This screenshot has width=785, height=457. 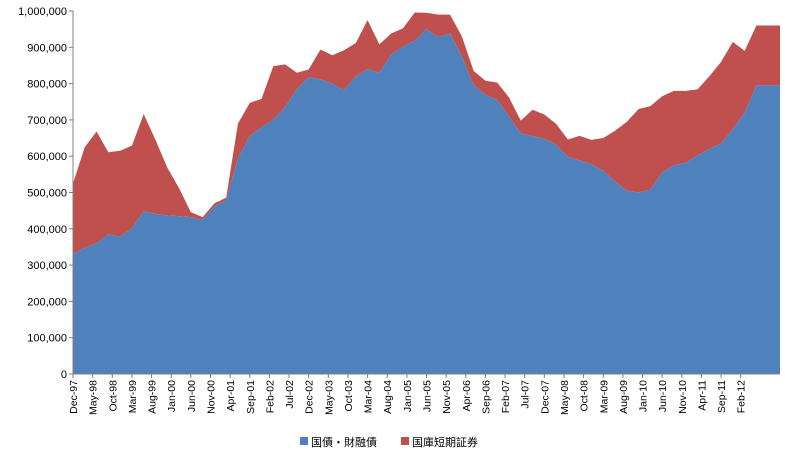 I want to click on y-tick-label: 700,000, so click(x=47, y=121).